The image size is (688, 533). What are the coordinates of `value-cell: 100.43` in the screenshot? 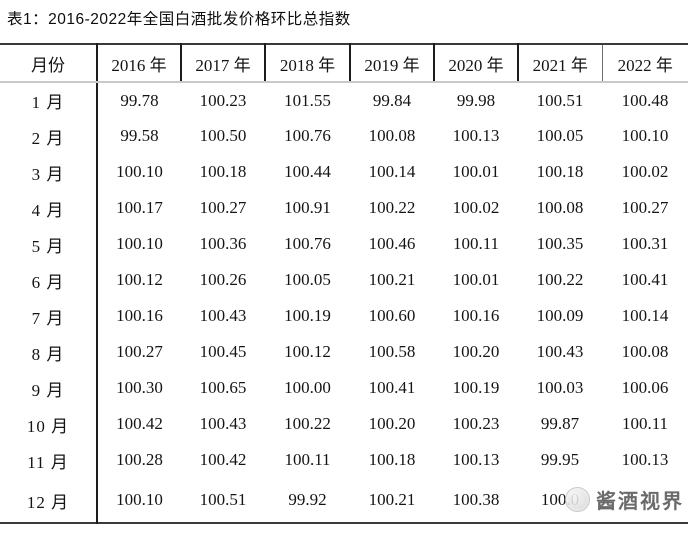 It's located at (223, 423).